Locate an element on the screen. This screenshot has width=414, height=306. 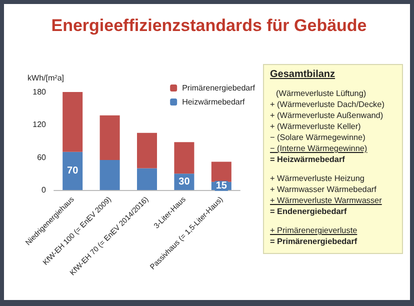
y-tick-label: 0 is located at coordinates (44, 190).